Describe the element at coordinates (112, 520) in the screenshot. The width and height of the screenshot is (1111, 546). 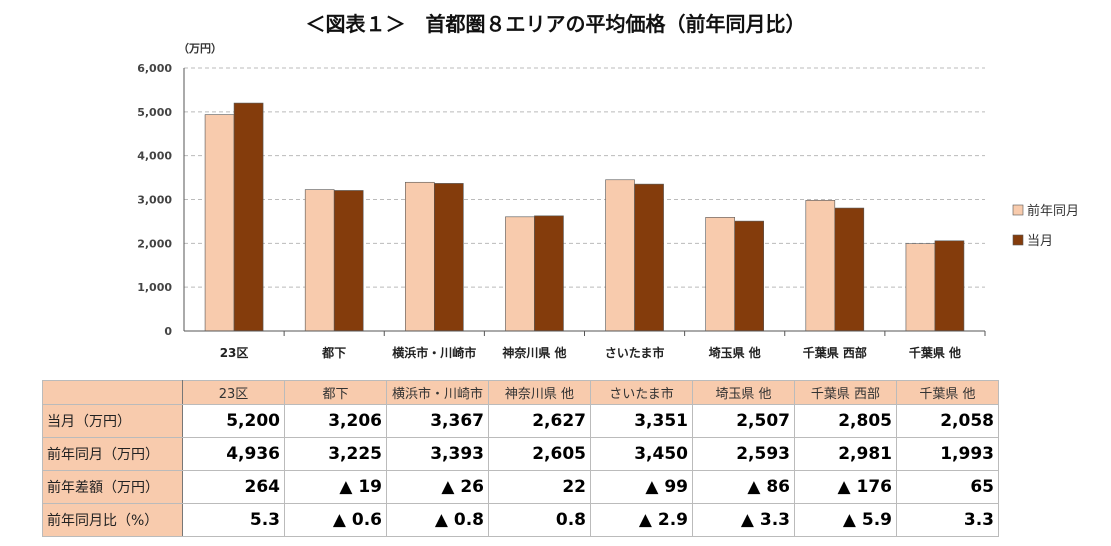
I see `row-header: 前年同月比（%）` at that location.